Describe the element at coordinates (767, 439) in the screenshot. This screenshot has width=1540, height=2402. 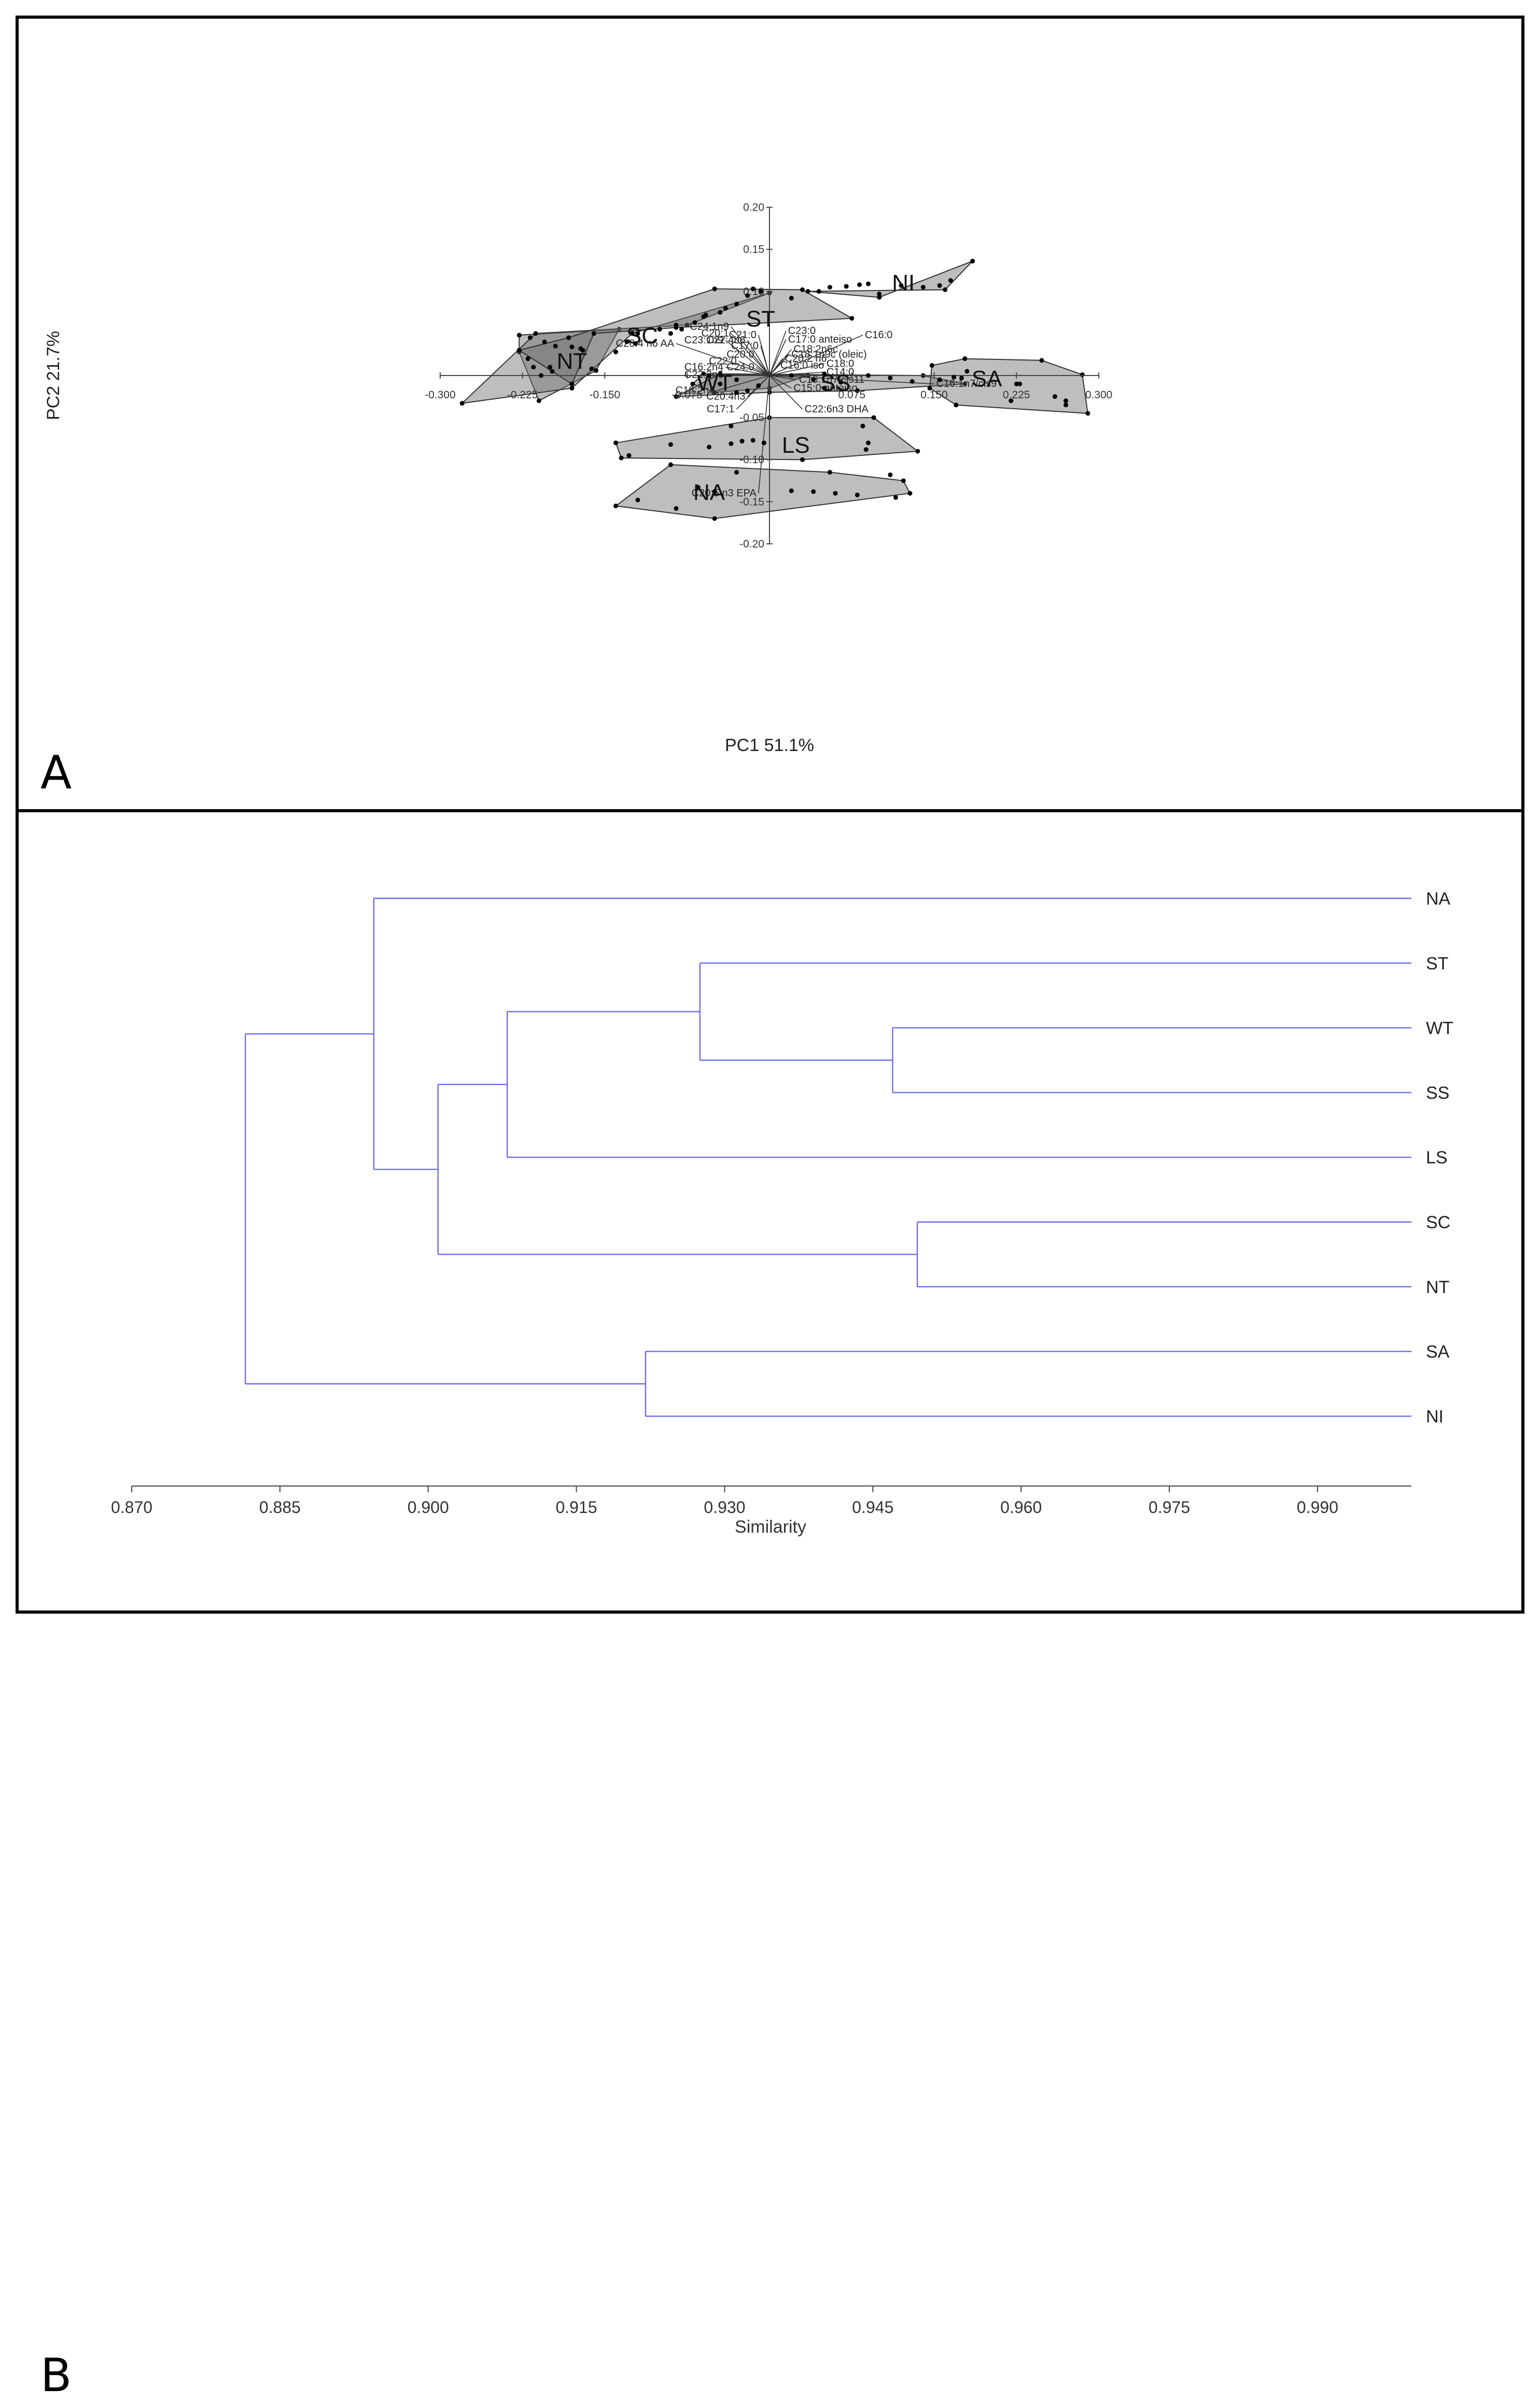
I see `hull-ls` at that location.